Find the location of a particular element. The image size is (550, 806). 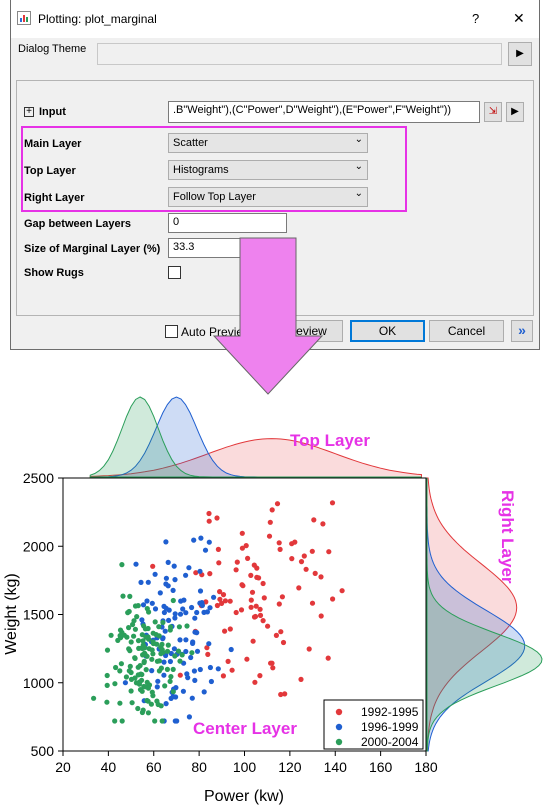

cancel-button: Cancel is located at coordinates (466, 331).